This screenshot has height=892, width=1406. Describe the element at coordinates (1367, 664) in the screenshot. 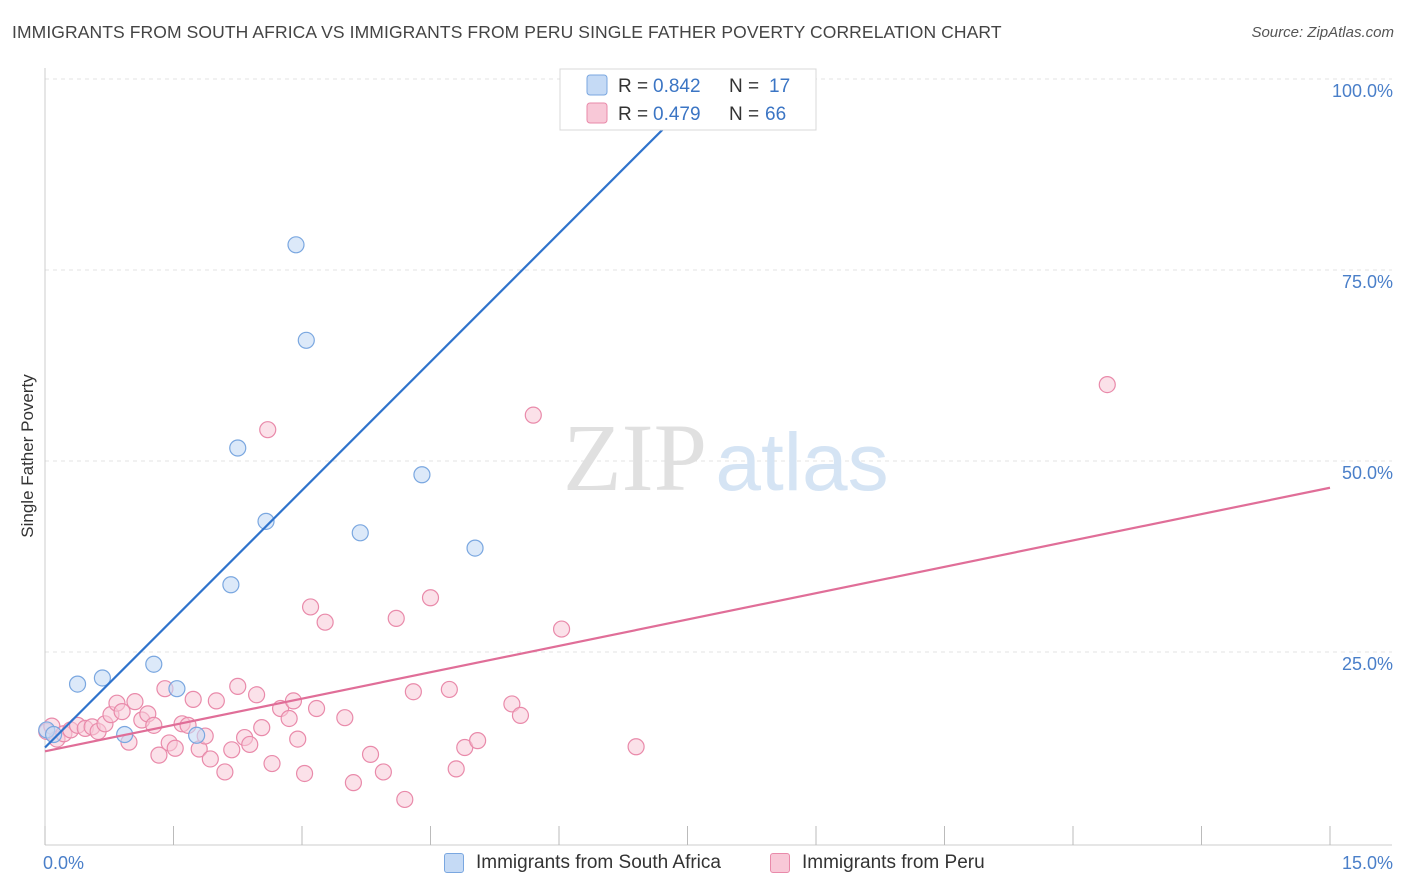

I see `y-tick-label-25: 25.0%` at that location.